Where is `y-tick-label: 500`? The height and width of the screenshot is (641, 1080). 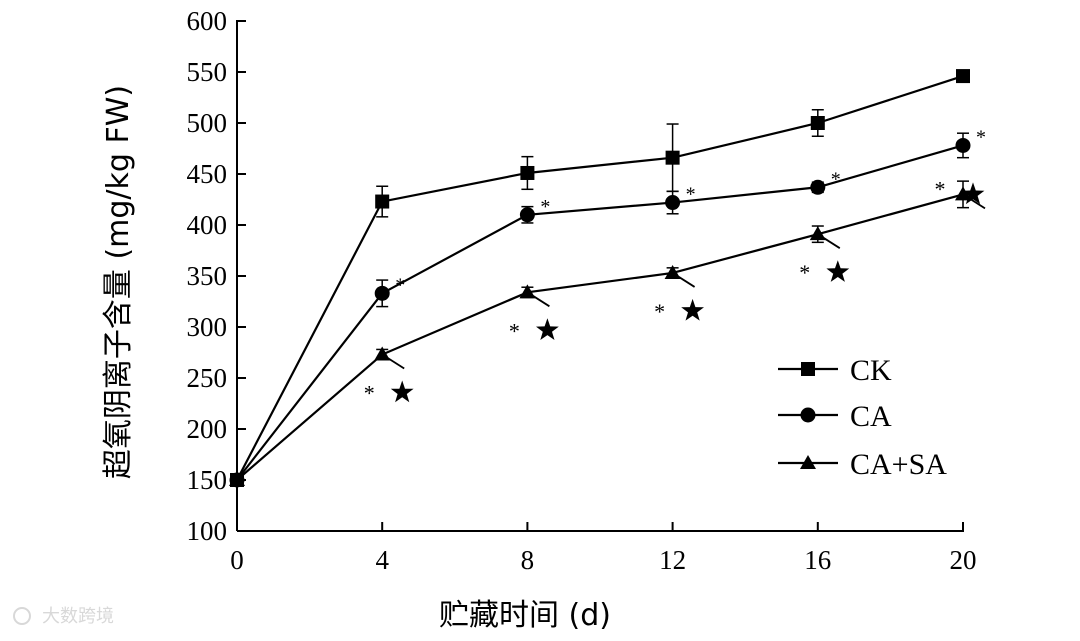
y-tick-label: 500 is located at coordinates (207, 123).